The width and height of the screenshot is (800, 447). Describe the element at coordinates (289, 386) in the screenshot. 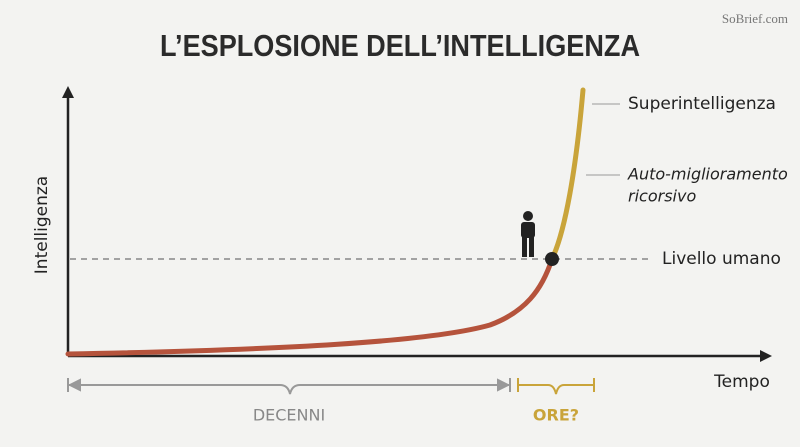

I see `decades-brace` at that location.